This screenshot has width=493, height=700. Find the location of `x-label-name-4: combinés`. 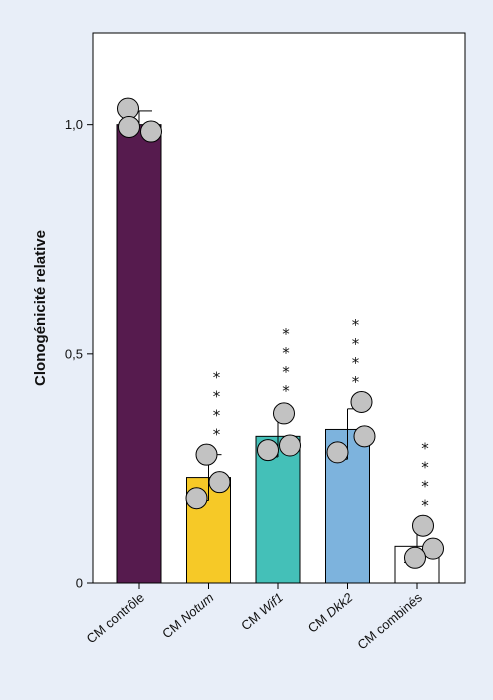

x-label-name-4: combinés is located at coordinates (399, 613).